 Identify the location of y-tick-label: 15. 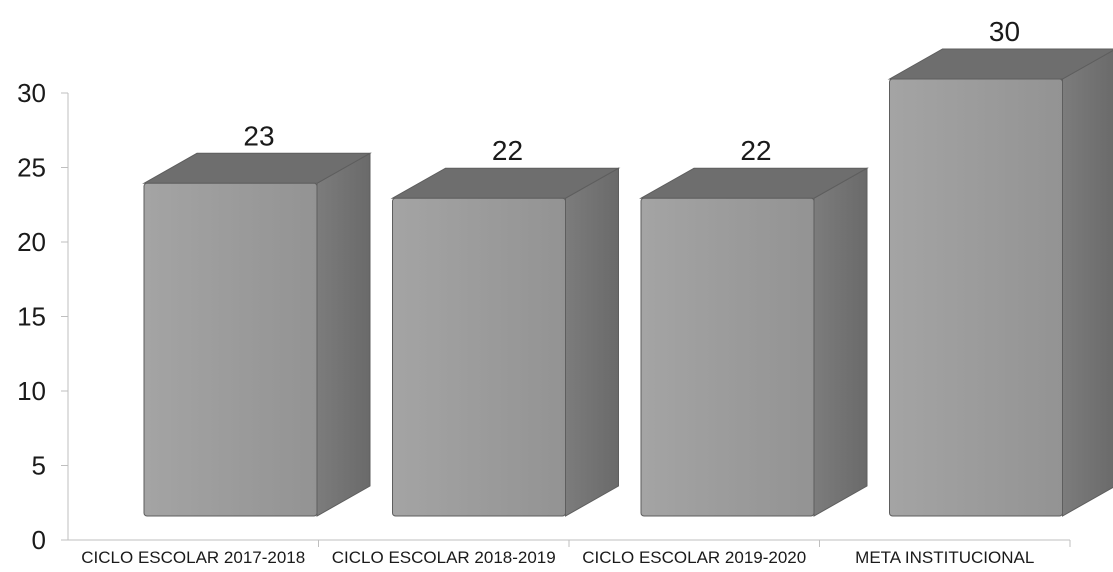
(31, 317).